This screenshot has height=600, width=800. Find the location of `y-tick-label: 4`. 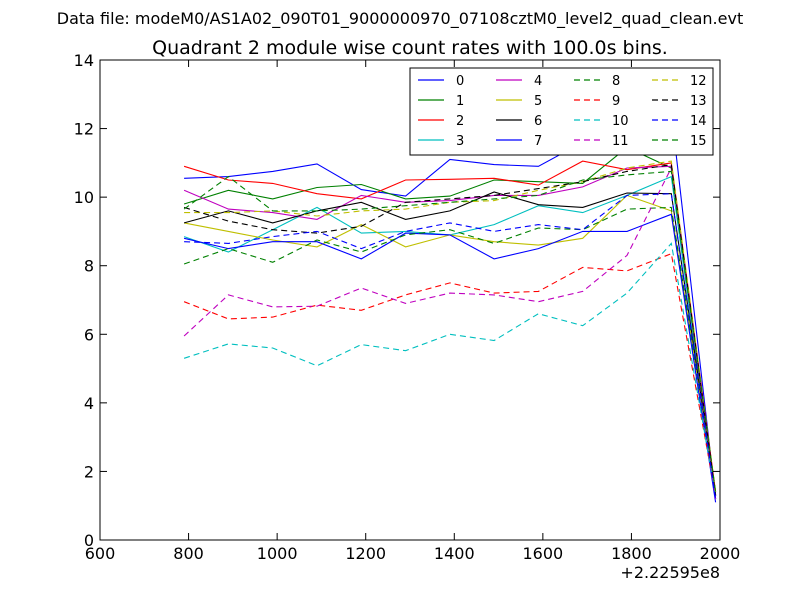

y-tick-label: 4 is located at coordinates (89, 403).